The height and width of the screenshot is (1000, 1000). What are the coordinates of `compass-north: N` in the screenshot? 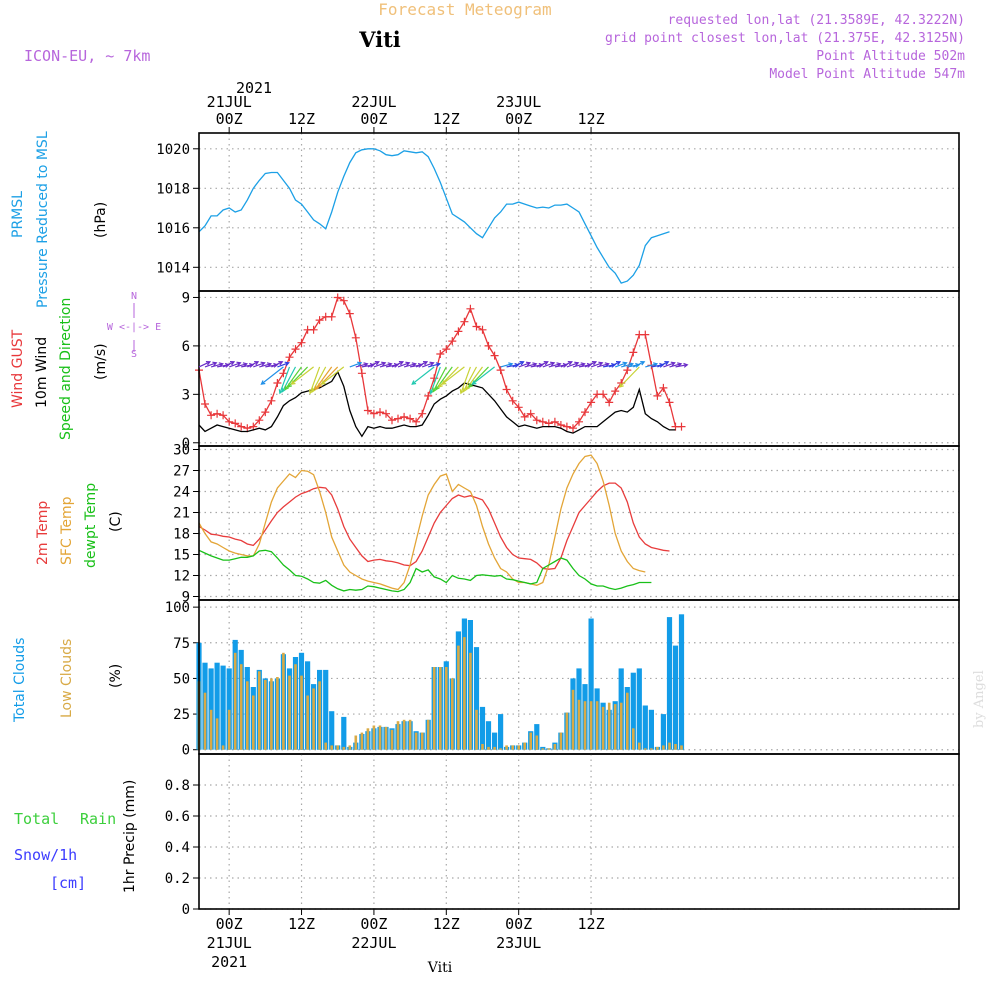 It's located at (134, 296).